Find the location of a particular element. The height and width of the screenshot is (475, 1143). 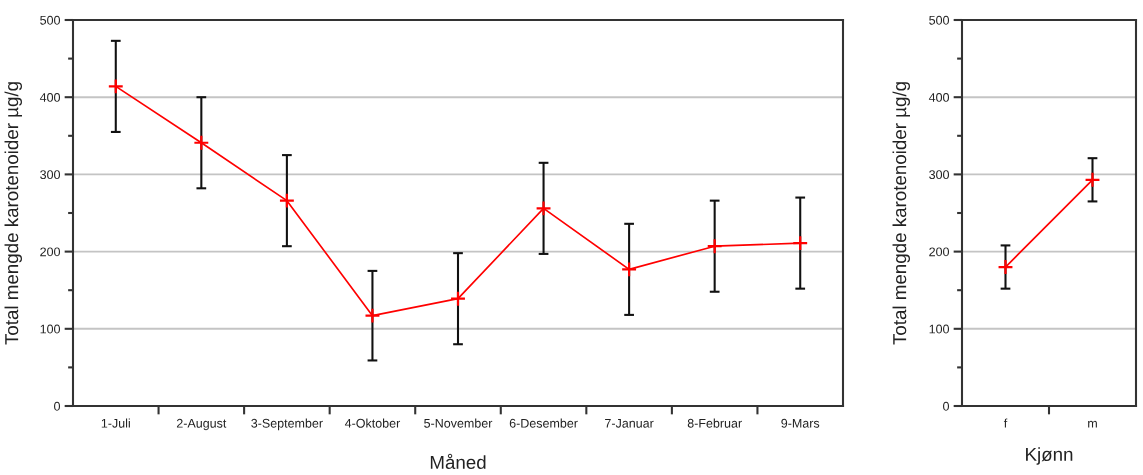

x-tick-label: 7-Januar is located at coordinates (629, 423).